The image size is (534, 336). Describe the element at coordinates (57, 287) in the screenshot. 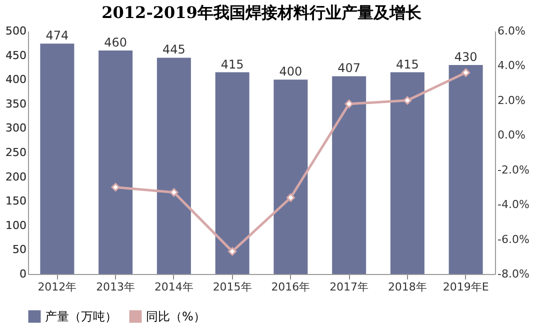

I see `x-tick-label: 2012年` at that location.